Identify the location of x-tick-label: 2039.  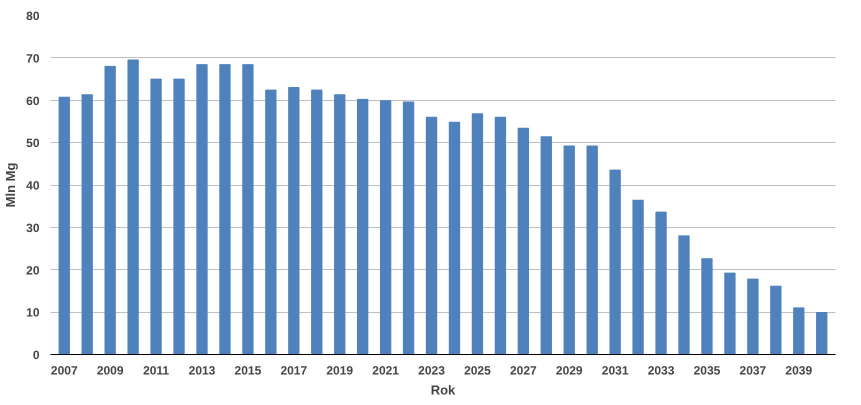
(798, 371).